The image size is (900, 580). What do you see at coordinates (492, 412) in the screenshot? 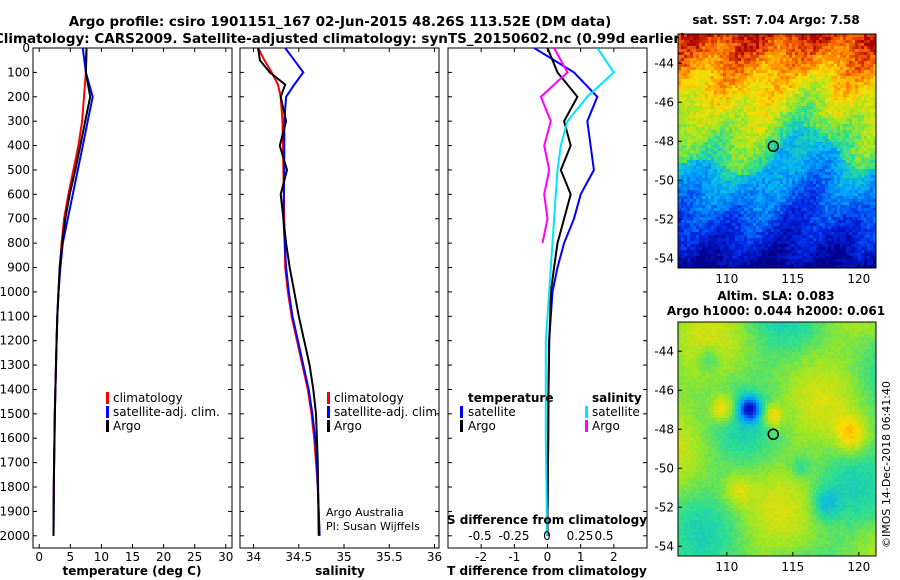
I see `legend-label-t-satellite: satellite` at bounding box center [492, 412].